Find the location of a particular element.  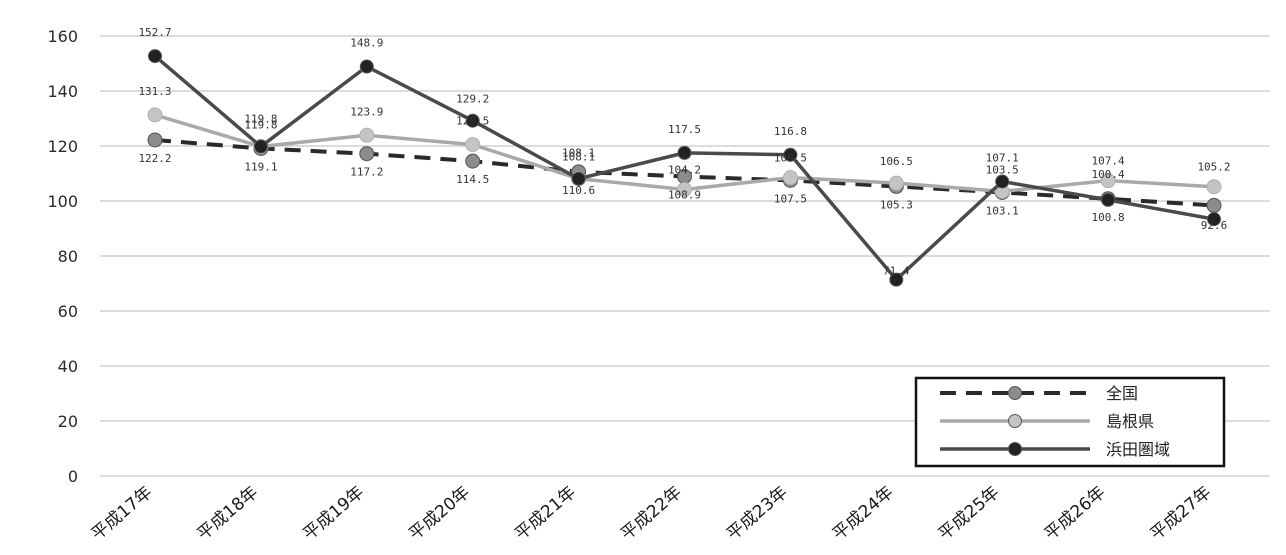

data-label: 116.8 is located at coordinates (790, 131).